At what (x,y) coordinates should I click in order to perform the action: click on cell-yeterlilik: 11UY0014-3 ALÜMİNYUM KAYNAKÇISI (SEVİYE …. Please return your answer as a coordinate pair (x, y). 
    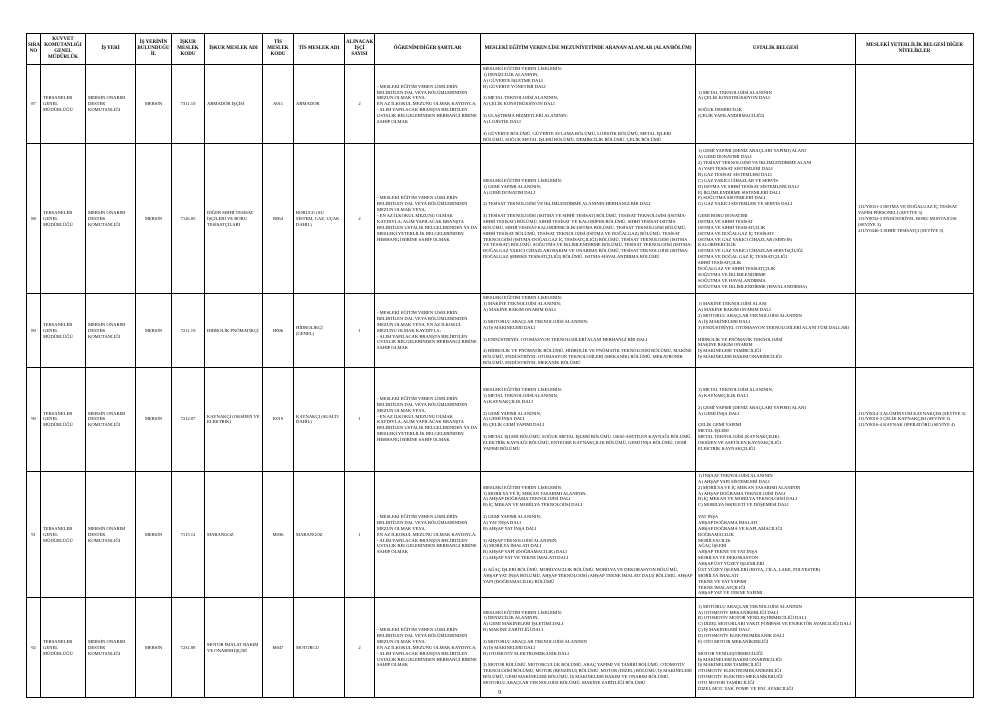
    Looking at the image, I should click on (914, 419).